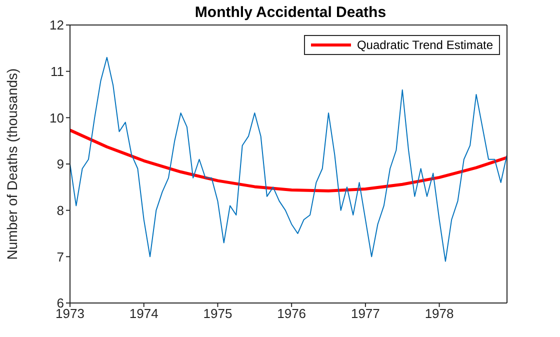 The width and height of the screenshot is (560, 337). What do you see at coordinates (217, 314) in the screenshot?
I see `x-tick-label: 1975` at bounding box center [217, 314].